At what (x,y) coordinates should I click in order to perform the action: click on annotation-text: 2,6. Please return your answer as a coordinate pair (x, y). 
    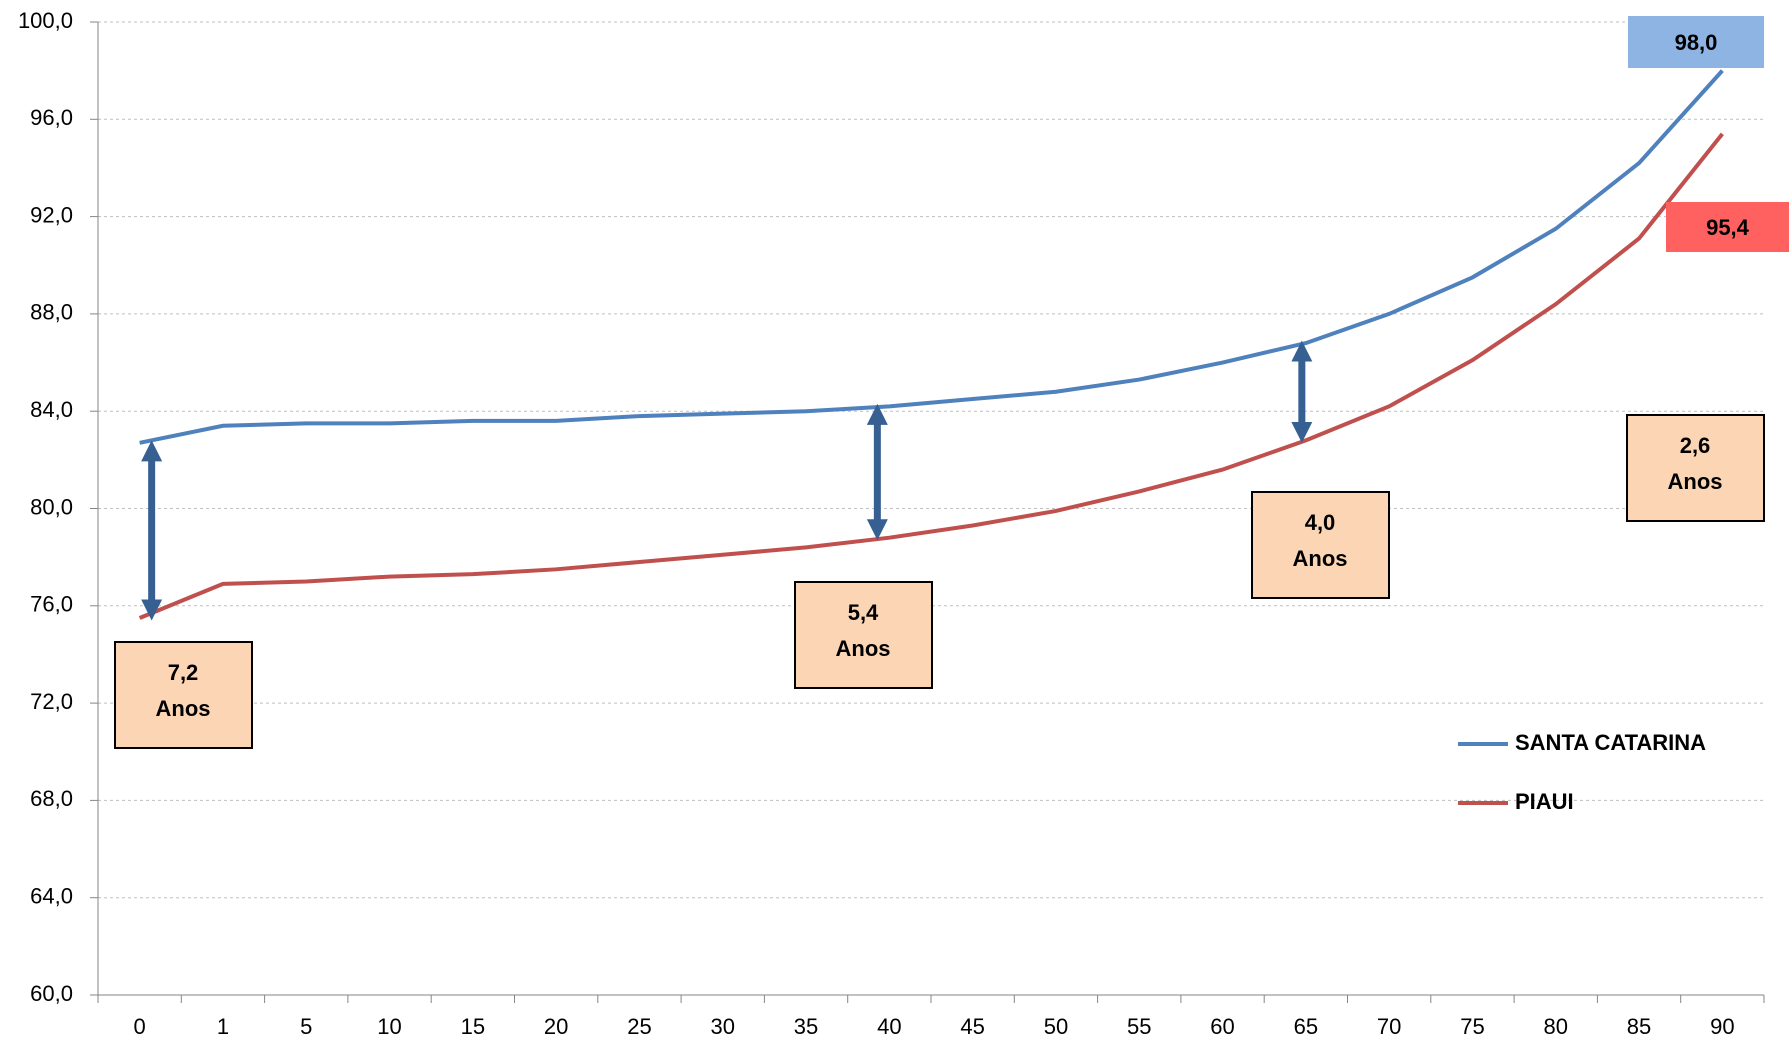
    Looking at the image, I should click on (1695, 445).